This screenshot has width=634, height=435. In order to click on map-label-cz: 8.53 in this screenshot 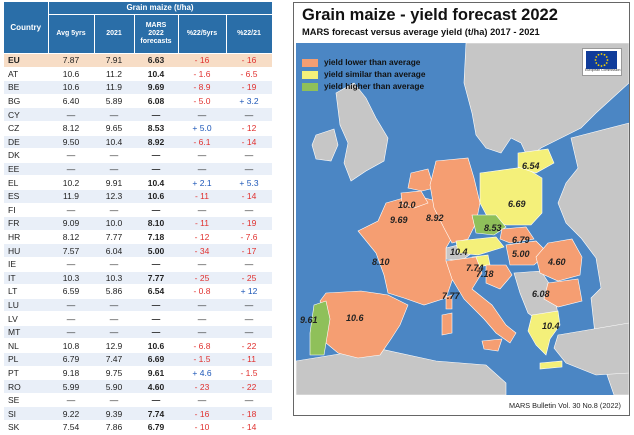, I will do `click(493, 228)`.